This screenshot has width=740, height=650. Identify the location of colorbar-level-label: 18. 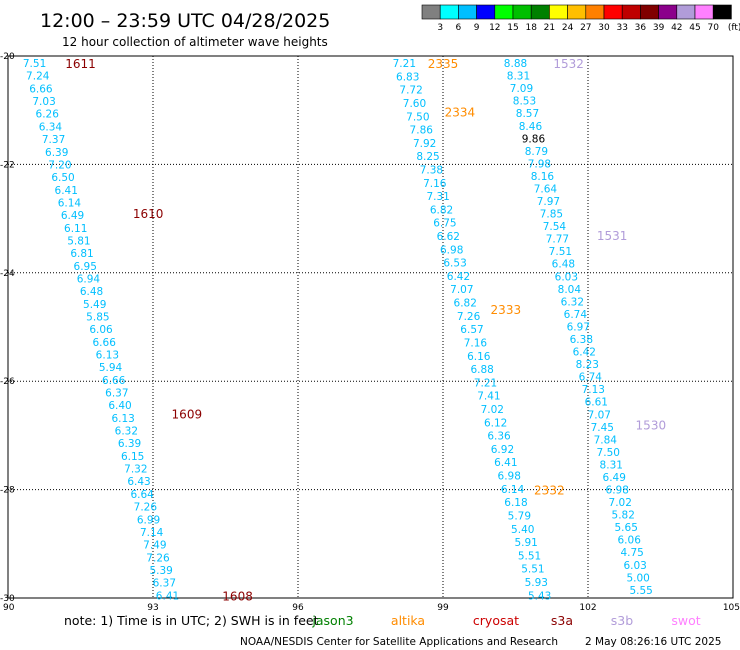
(531, 28).